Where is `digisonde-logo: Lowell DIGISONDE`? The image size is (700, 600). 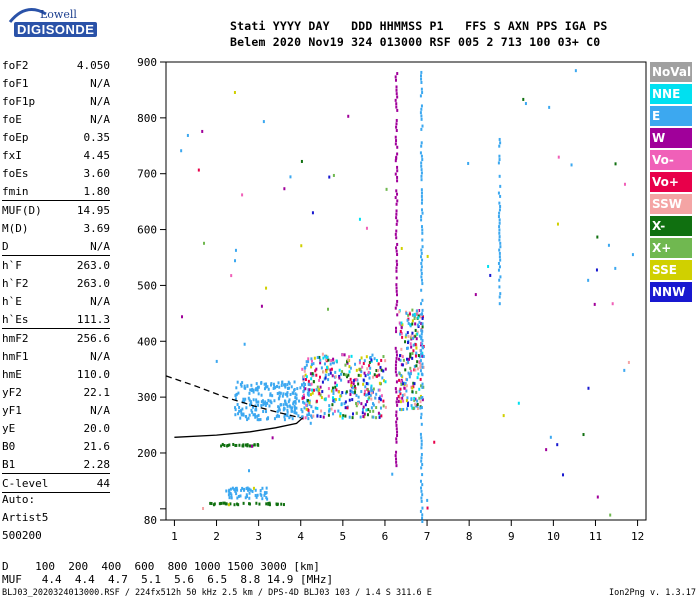 digisonde-logo: Lowell DIGISONDE is located at coordinates (52, 21).